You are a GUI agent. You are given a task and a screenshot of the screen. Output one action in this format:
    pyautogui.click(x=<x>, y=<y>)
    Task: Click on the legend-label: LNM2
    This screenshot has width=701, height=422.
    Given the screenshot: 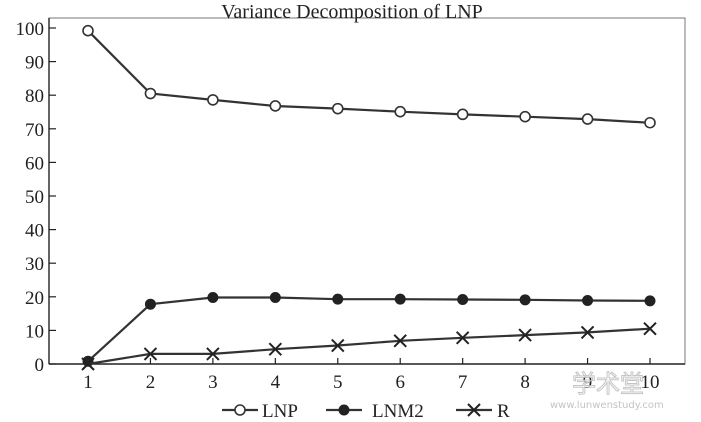 What is the action you would take?
    pyautogui.click(x=398, y=411)
    